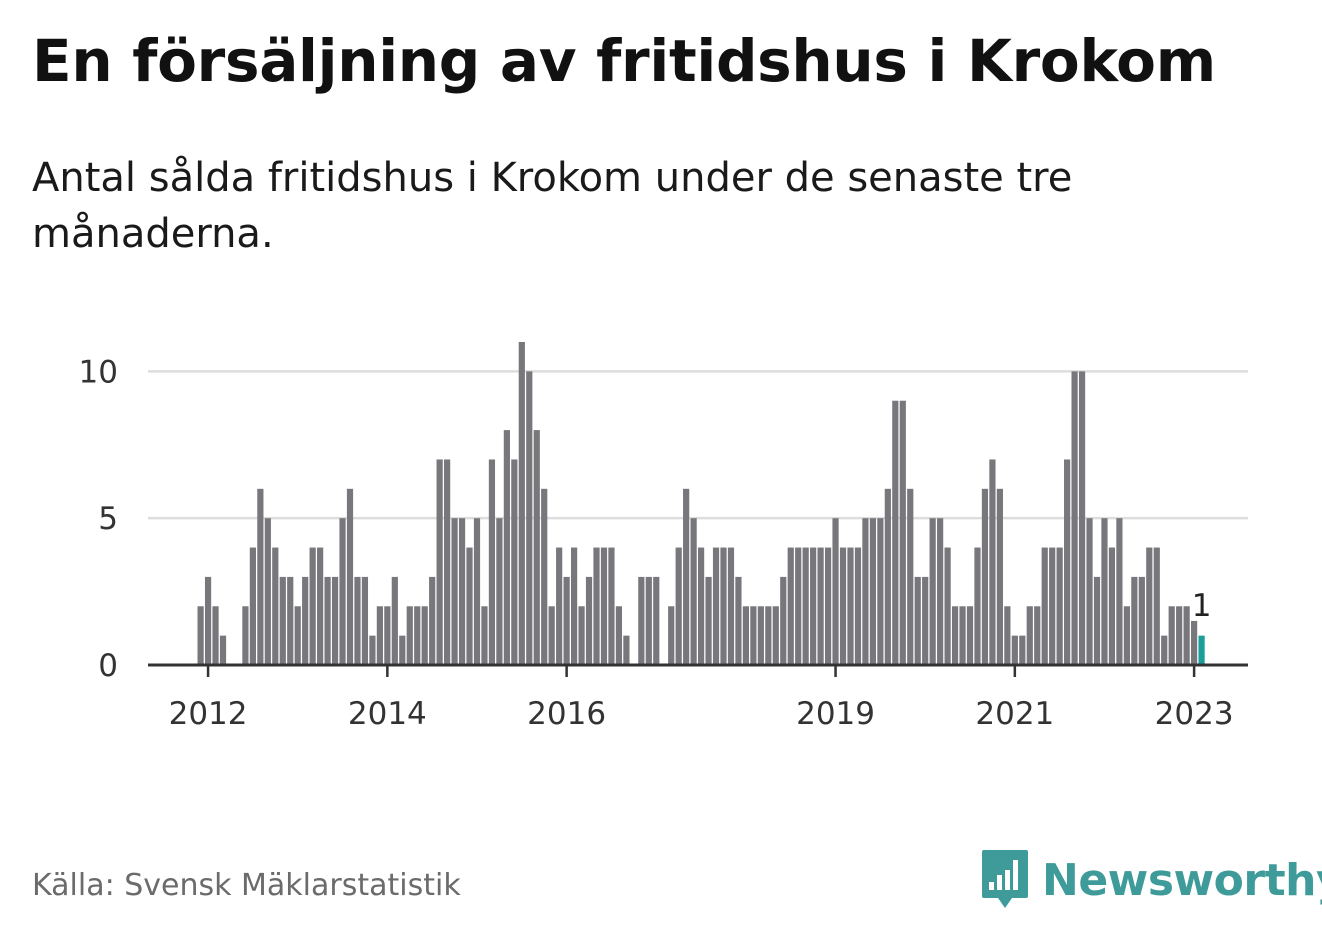 Image resolution: width=1322 pixels, height=939 pixels. What do you see at coordinates (246, 885) in the screenshot?
I see `source-text: Källa: Svensk Mäklarstatistik` at bounding box center [246, 885].